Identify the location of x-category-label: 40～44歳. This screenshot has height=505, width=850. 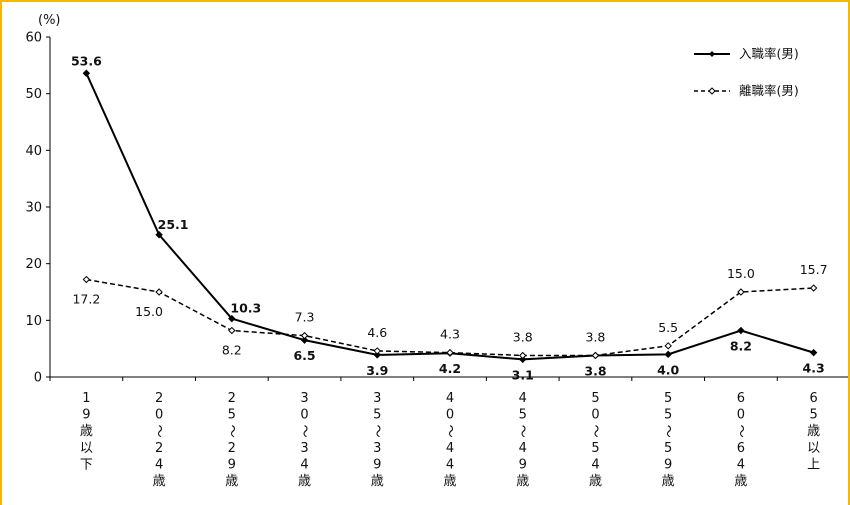
(449, 440).